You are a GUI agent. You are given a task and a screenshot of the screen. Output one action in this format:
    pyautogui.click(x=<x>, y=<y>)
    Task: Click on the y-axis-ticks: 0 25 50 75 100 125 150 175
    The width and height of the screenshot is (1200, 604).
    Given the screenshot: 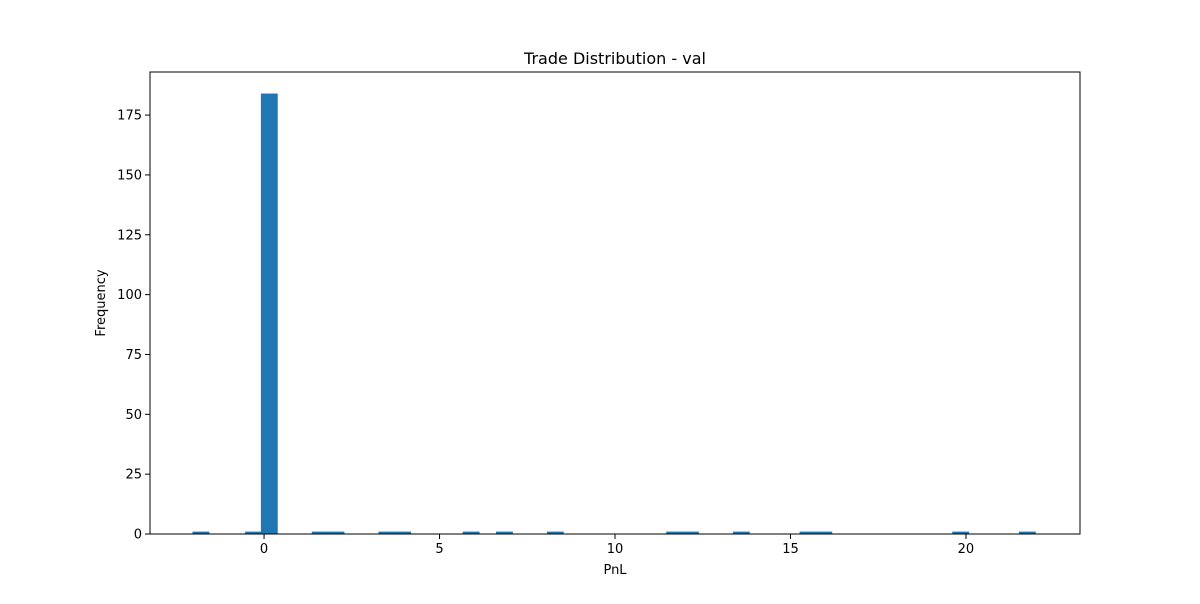 What is the action you would take?
    pyautogui.click(x=133, y=326)
    